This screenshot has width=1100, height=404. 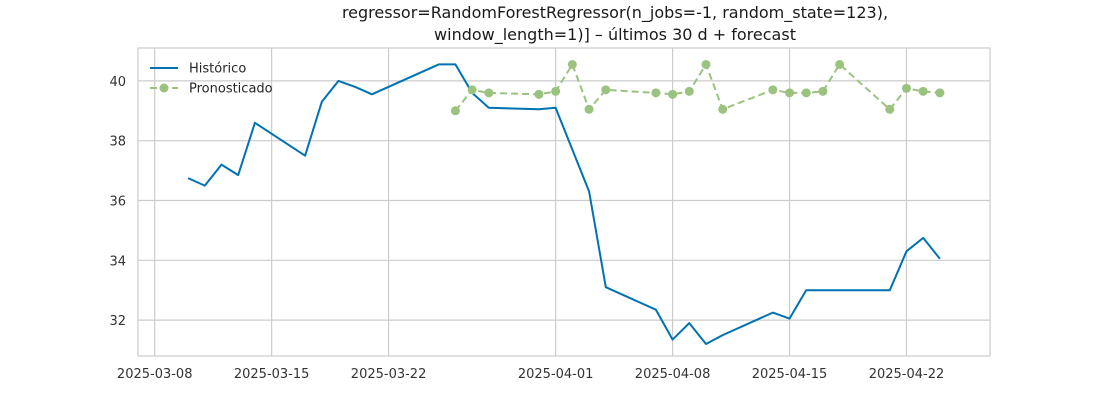 I want to click on x-tick-label: 2025-03-22, so click(x=389, y=374).